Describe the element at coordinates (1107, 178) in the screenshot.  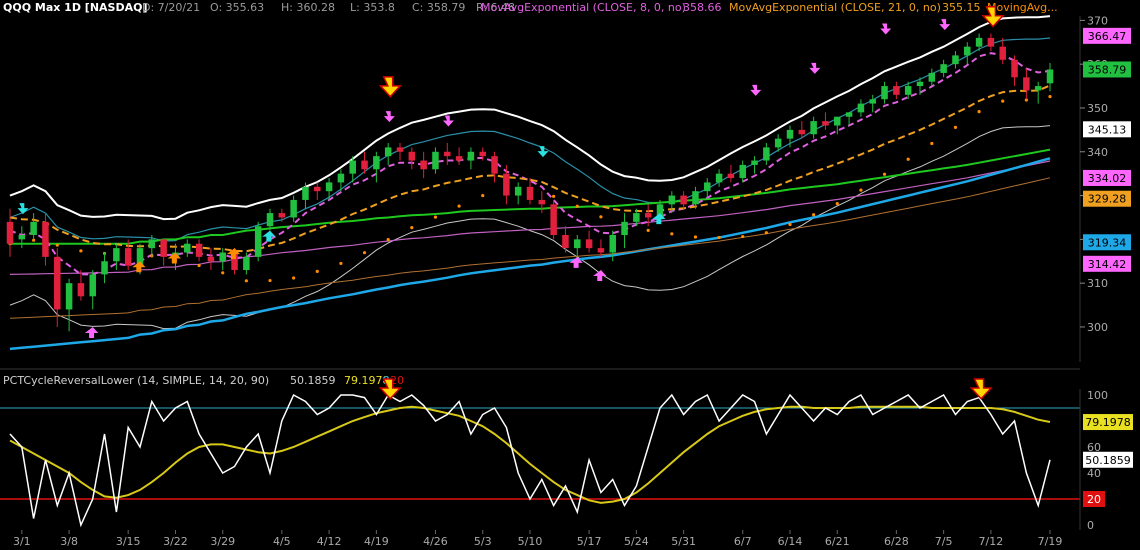
I see `price-label-text: 334.02` at that location.